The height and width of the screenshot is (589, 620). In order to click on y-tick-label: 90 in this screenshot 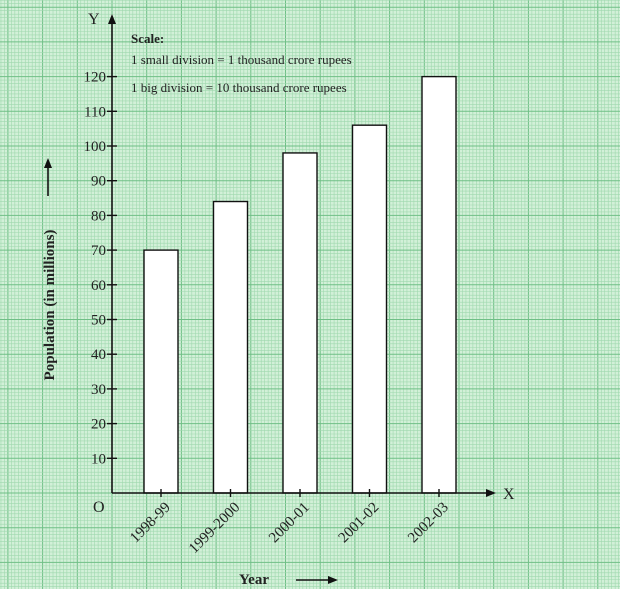, I will do `click(98, 182)`.